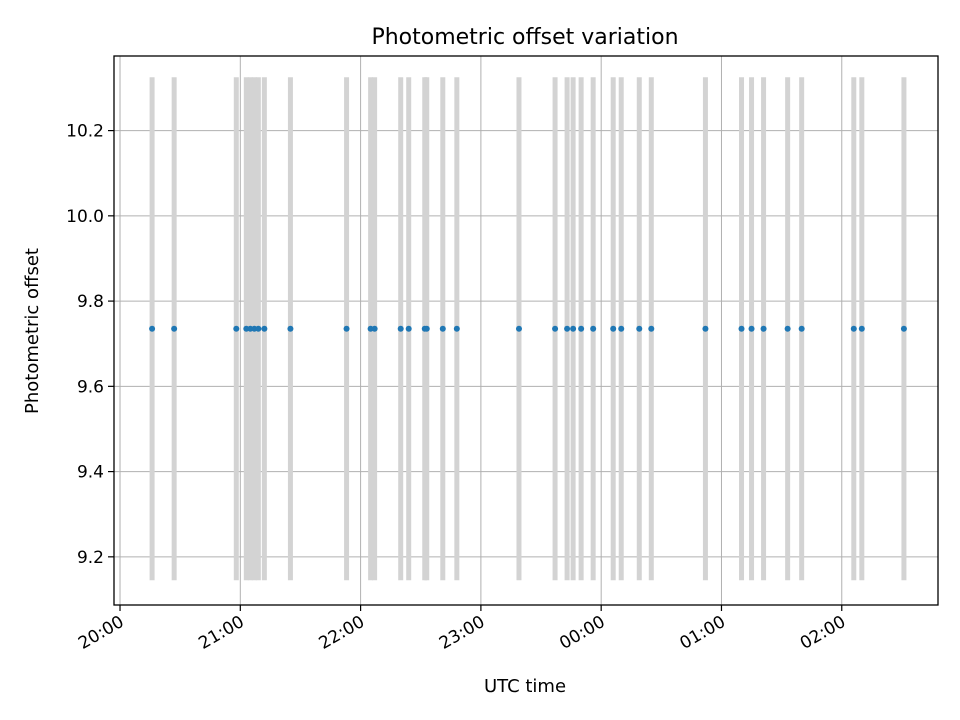 The width and height of the screenshot is (960, 720). What do you see at coordinates (90, 387) in the screenshot?
I see `y-tick-label: 9.6` at bounding box center [90, 387].